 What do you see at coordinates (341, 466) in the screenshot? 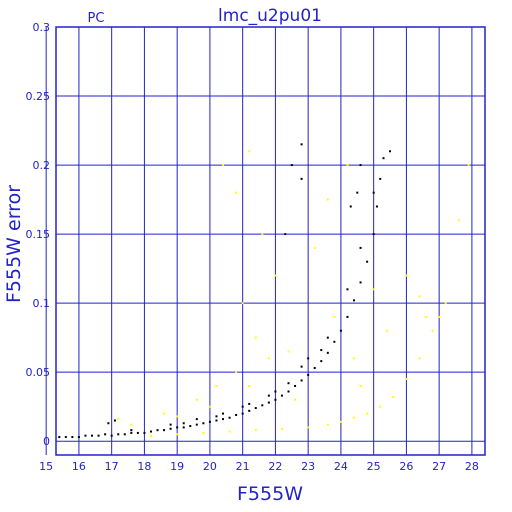
I see `x-tick-label: 24` at bounding box center [341, 466].